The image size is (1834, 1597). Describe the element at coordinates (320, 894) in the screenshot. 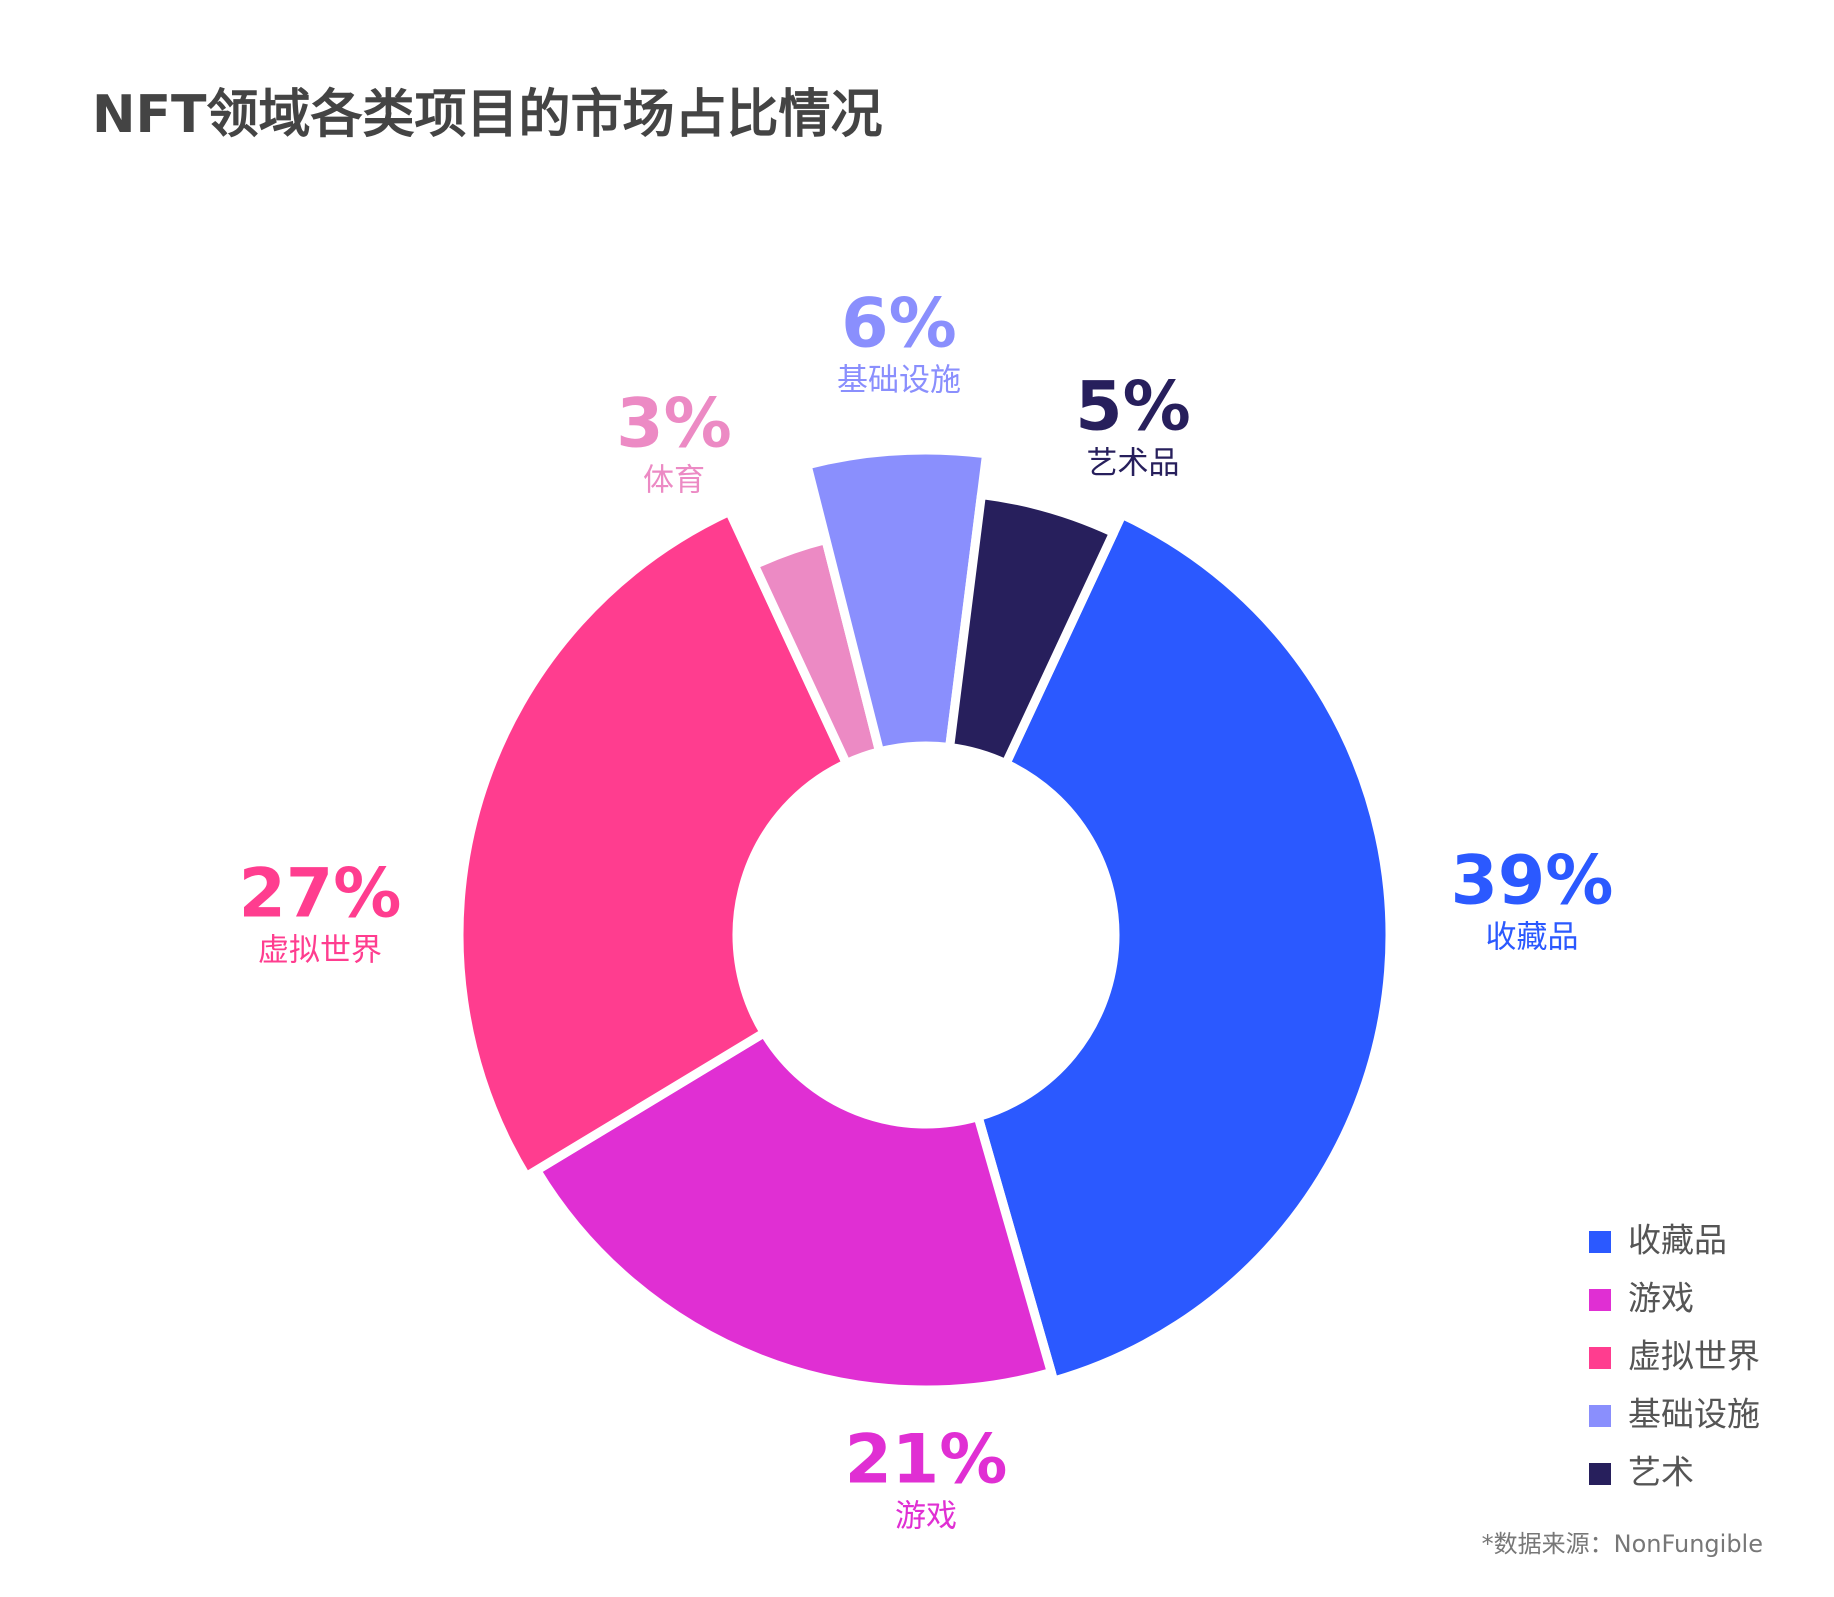

I see `value-label: 27%` at that location.